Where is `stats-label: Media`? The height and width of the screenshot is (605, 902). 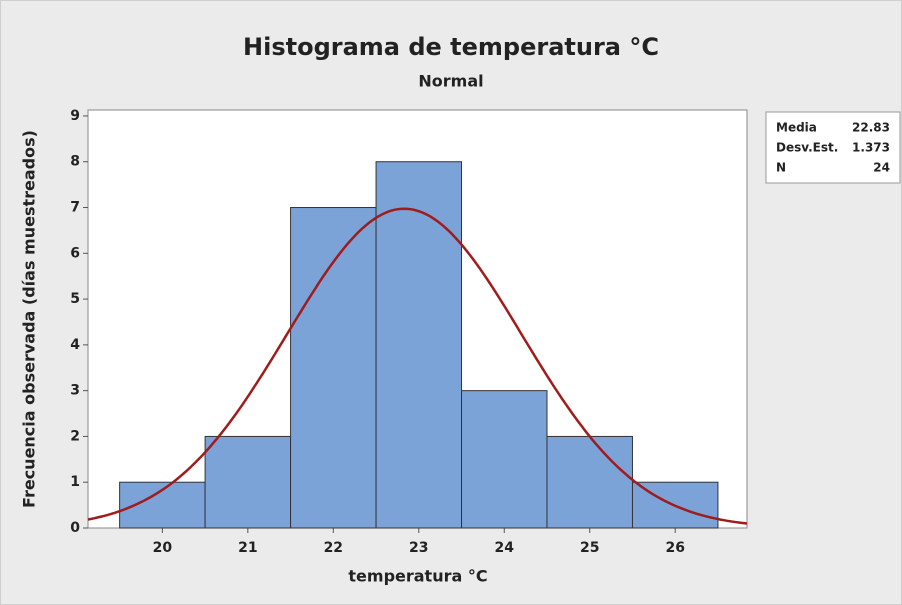 stats-label: Media is located at coordinates (796, 128).